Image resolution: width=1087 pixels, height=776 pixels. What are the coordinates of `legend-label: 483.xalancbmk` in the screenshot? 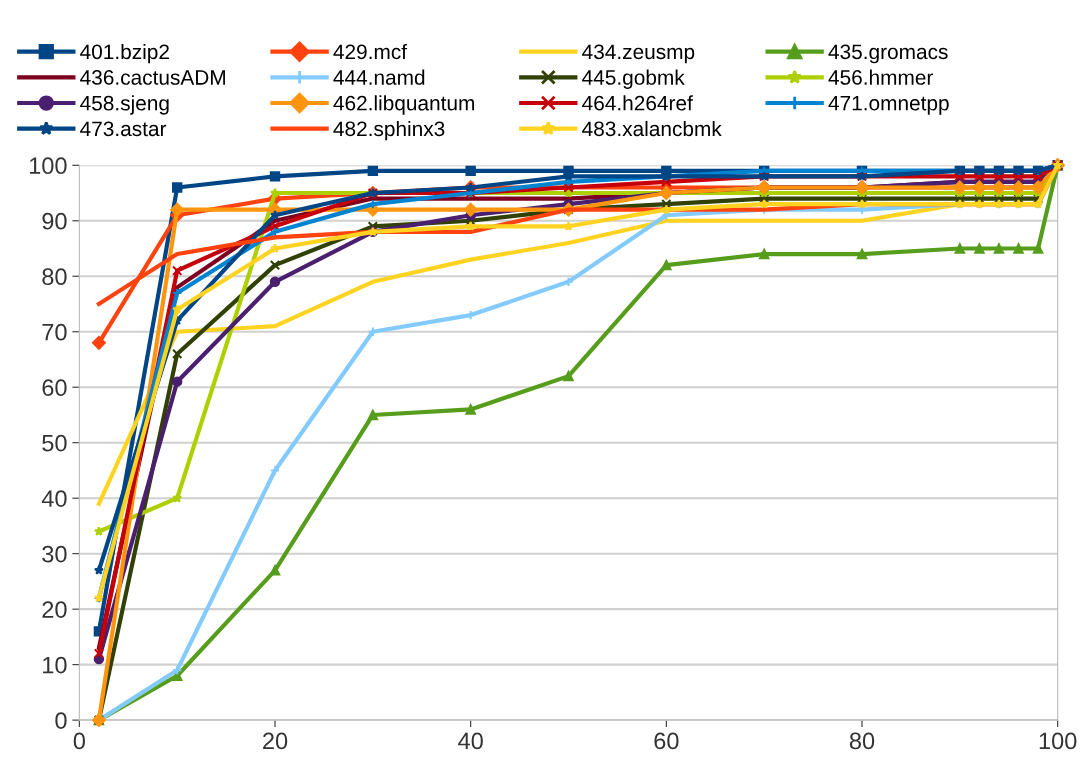 It's located at (652, 128).